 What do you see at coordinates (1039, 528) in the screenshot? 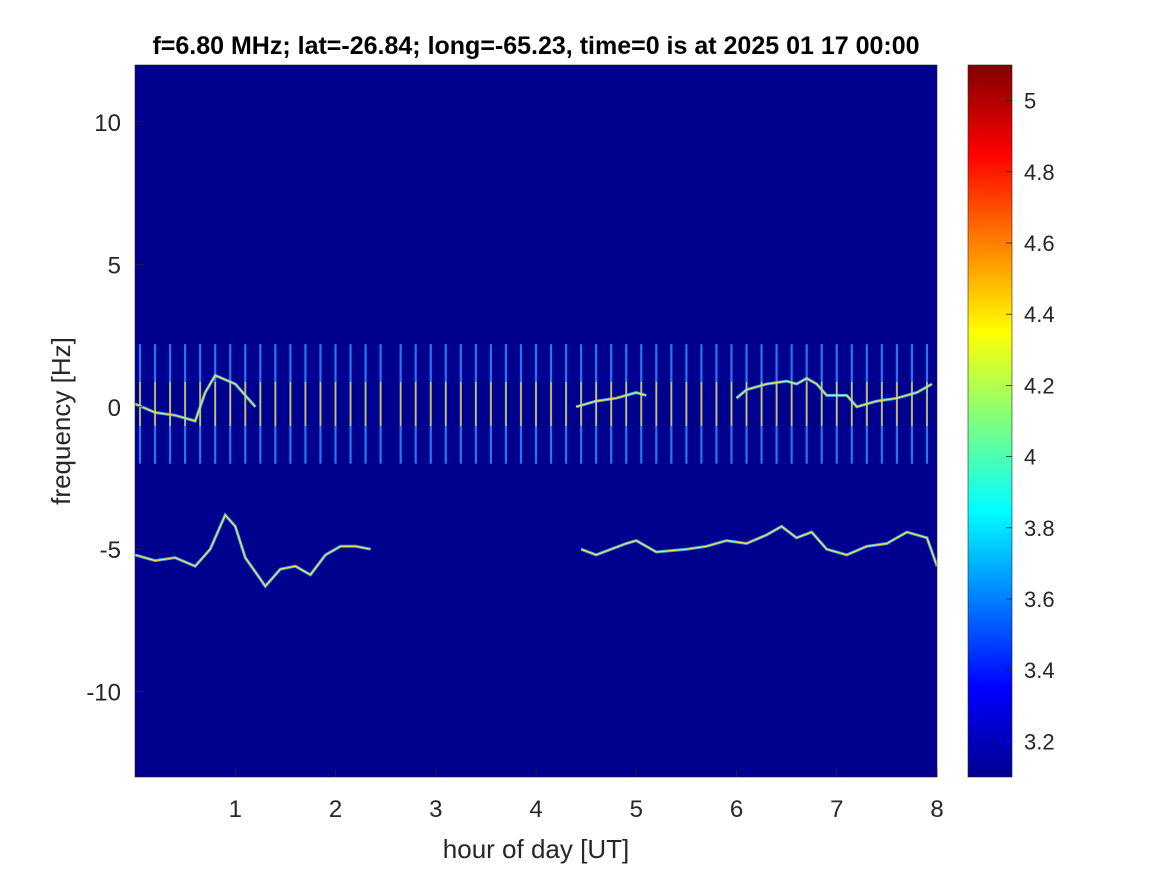
I see `colorbar-tick-label: 3.8` at bounding box center [1039, 528].